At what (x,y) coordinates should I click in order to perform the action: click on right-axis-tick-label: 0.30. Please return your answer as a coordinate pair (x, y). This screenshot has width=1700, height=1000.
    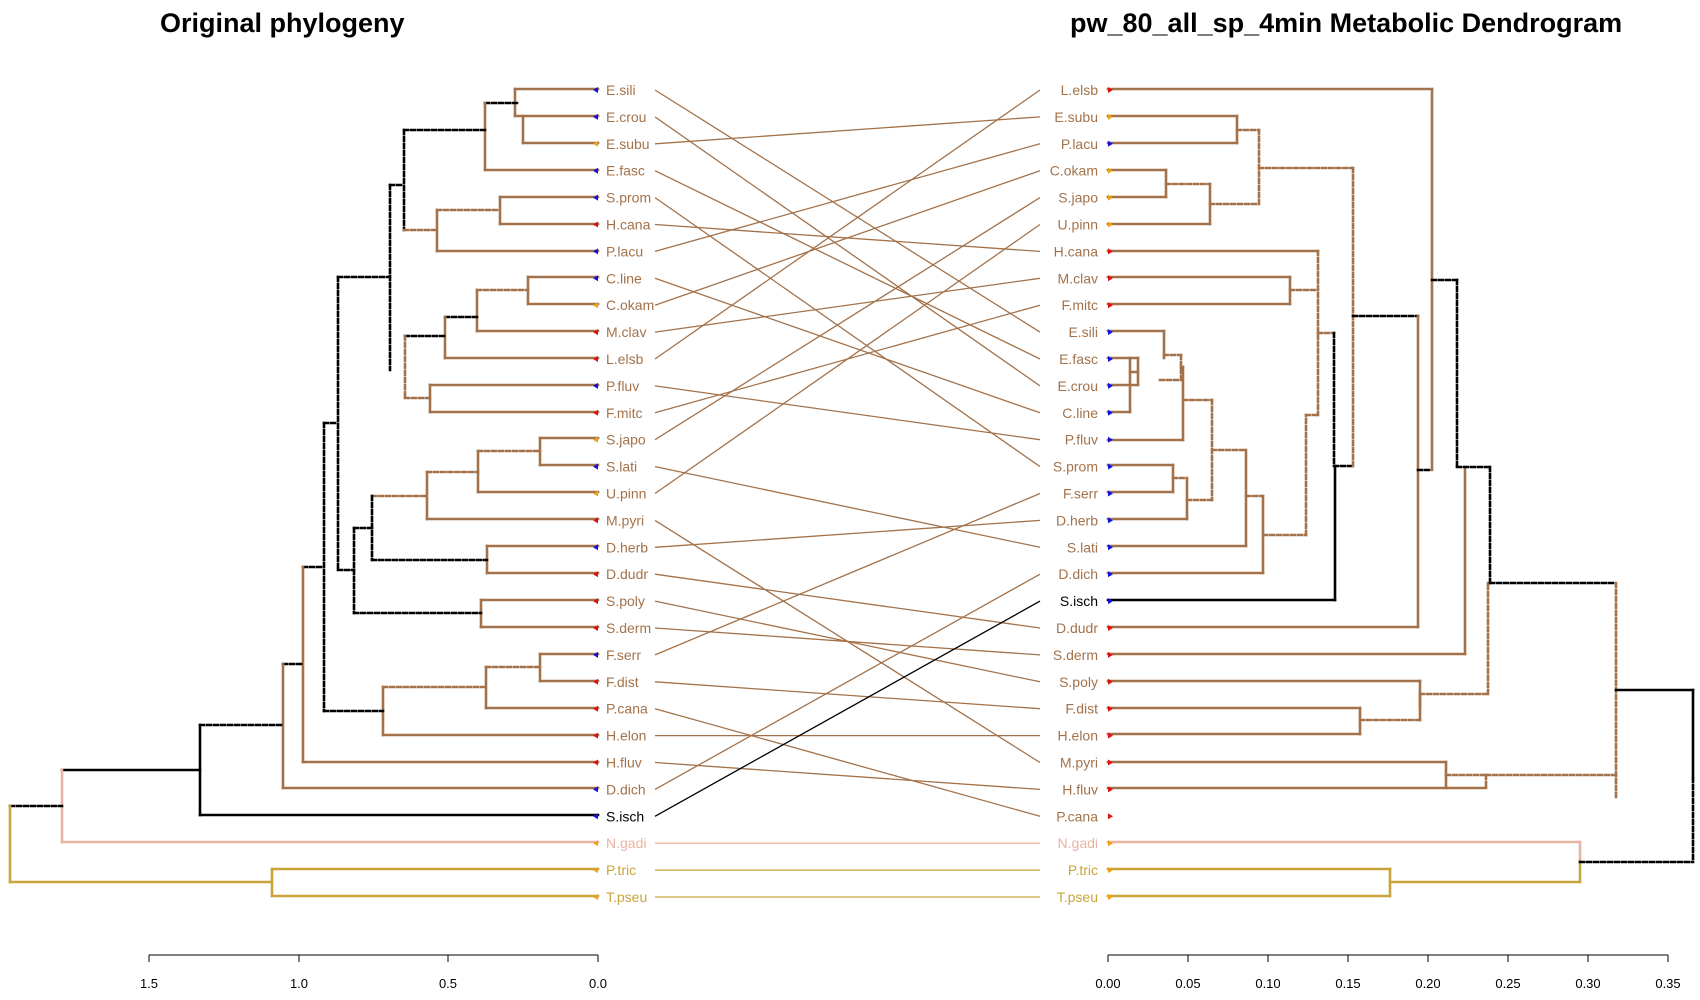
    Looking at the image, I should click on (1587, 983).